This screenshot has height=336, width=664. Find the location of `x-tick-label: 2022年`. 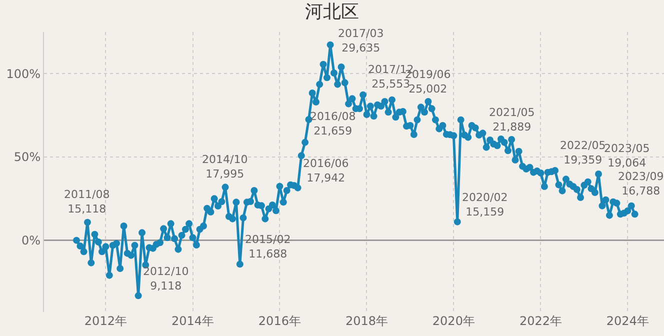

x-tick-label: 2022年 is located at coordinates (540, 321).